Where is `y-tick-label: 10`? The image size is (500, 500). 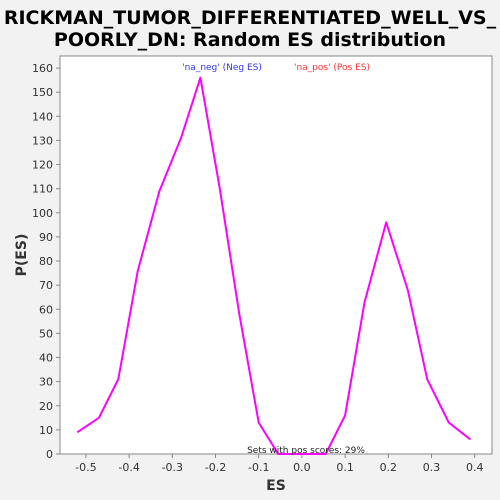 y-tick-label: 10 is located at coordinates (46, 430).